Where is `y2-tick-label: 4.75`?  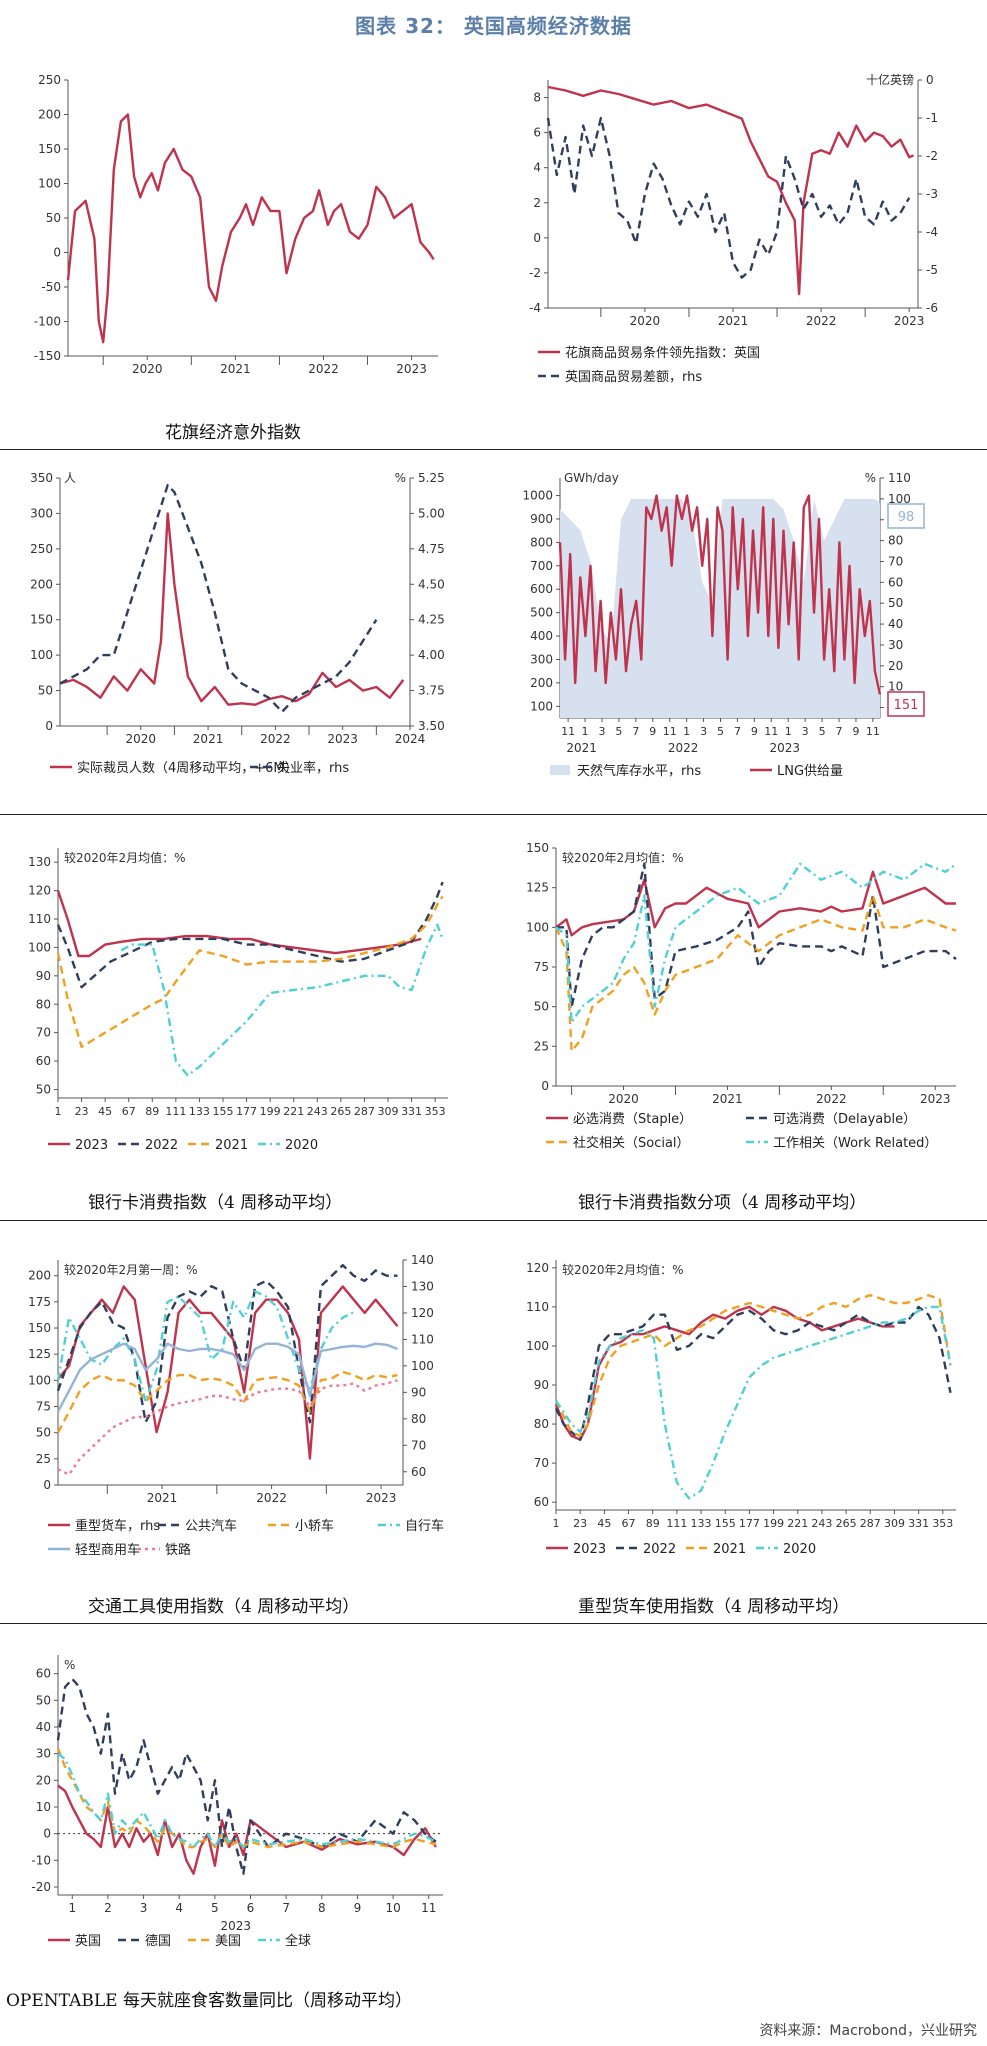
y2-tick-label: 4.75 is located at coordinates (431, 549).